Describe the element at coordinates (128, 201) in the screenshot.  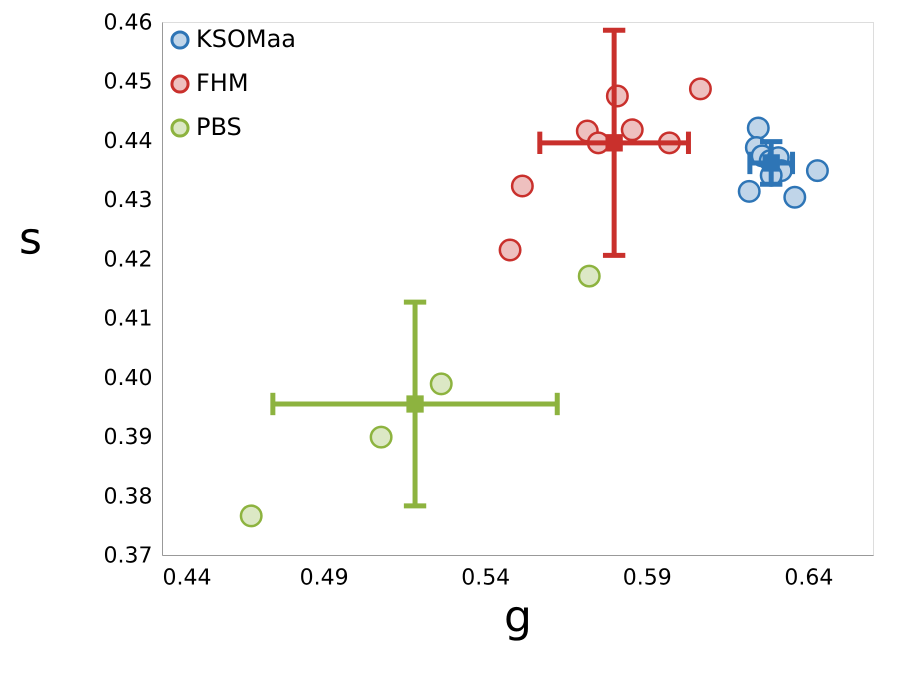
I see `y-tick-label: 0.43` at that location.